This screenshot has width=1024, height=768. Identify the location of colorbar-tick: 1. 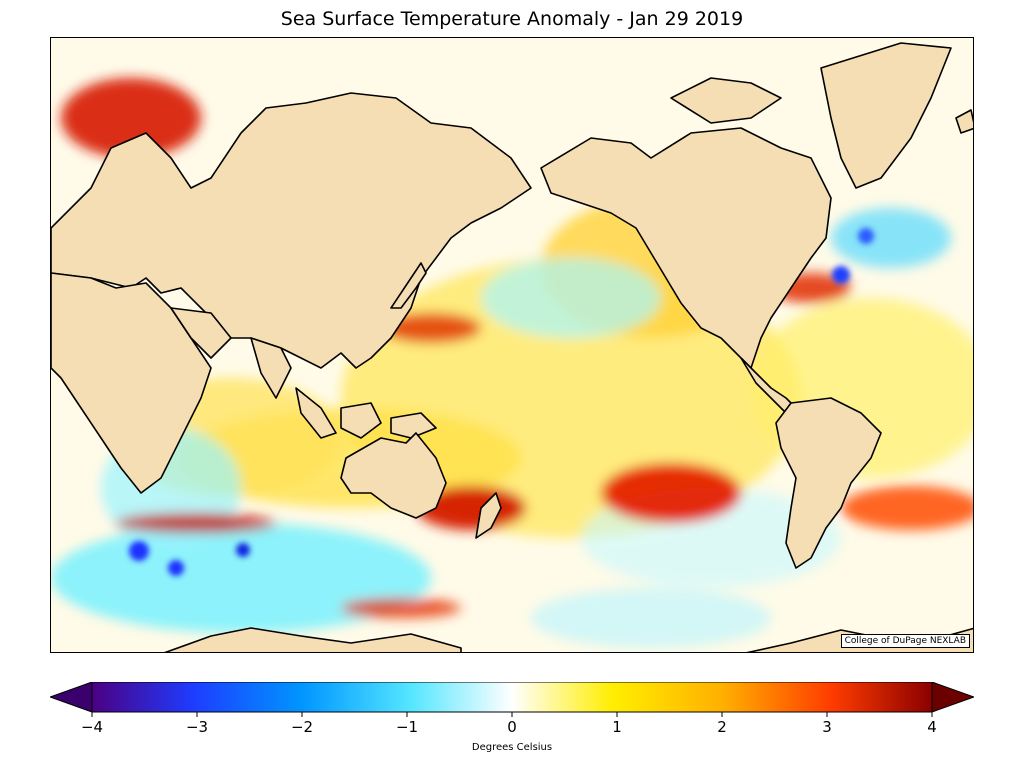
(617, 727).